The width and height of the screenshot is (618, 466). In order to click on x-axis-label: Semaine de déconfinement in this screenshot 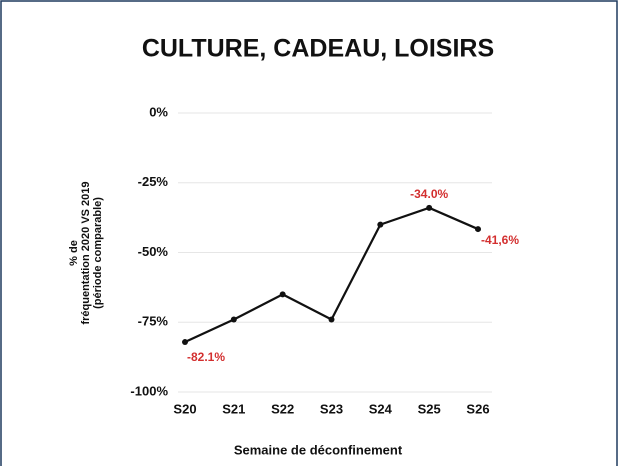, I will do `click(318, 449)`.